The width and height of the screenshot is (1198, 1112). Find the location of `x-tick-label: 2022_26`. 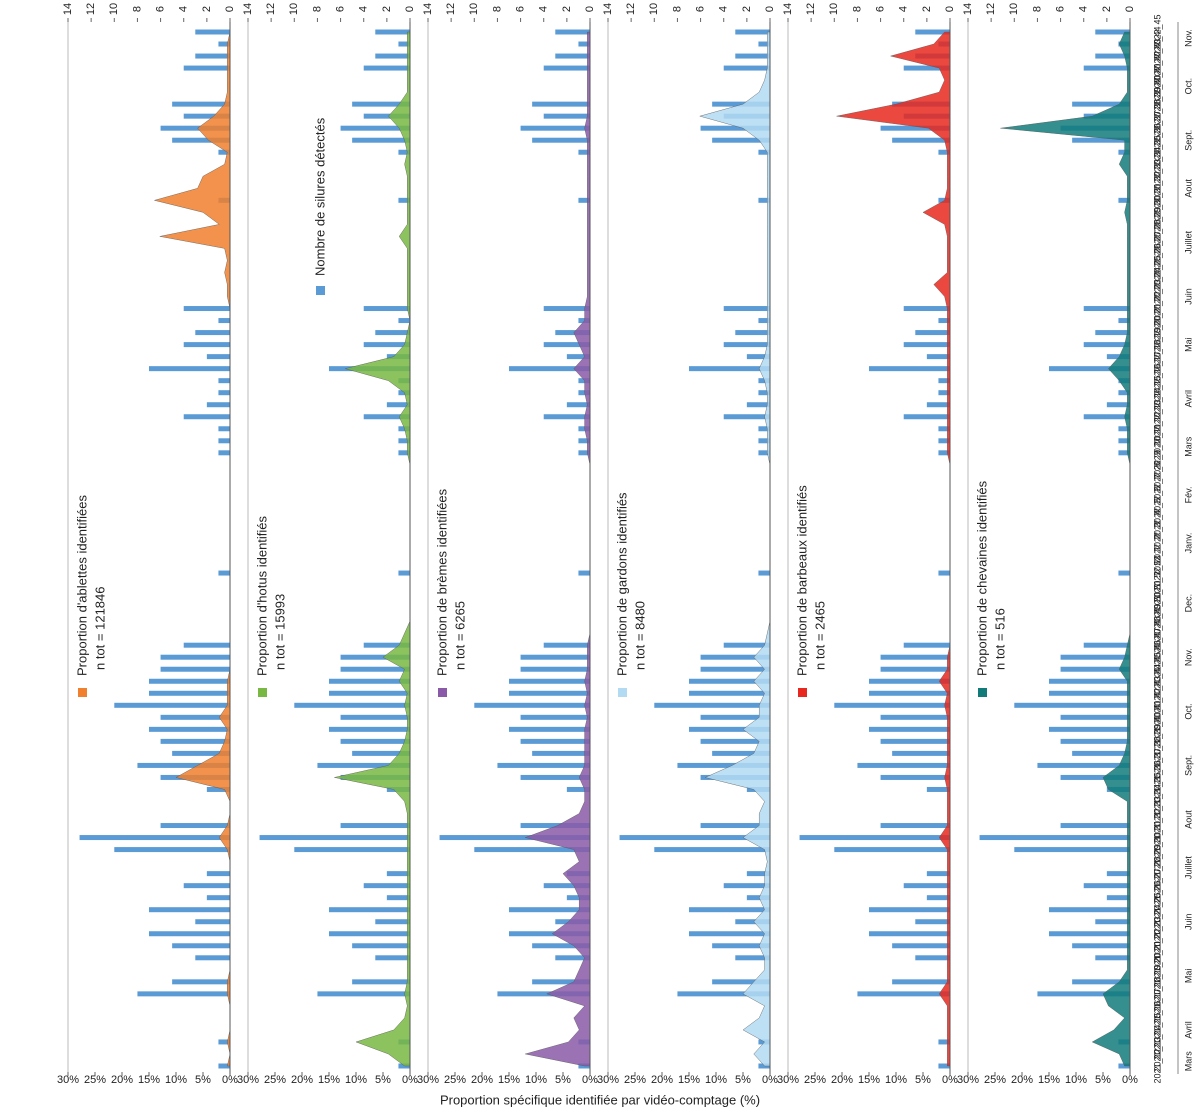

x-tick-label: 2022_26 is located at coordinates (1157, 260).